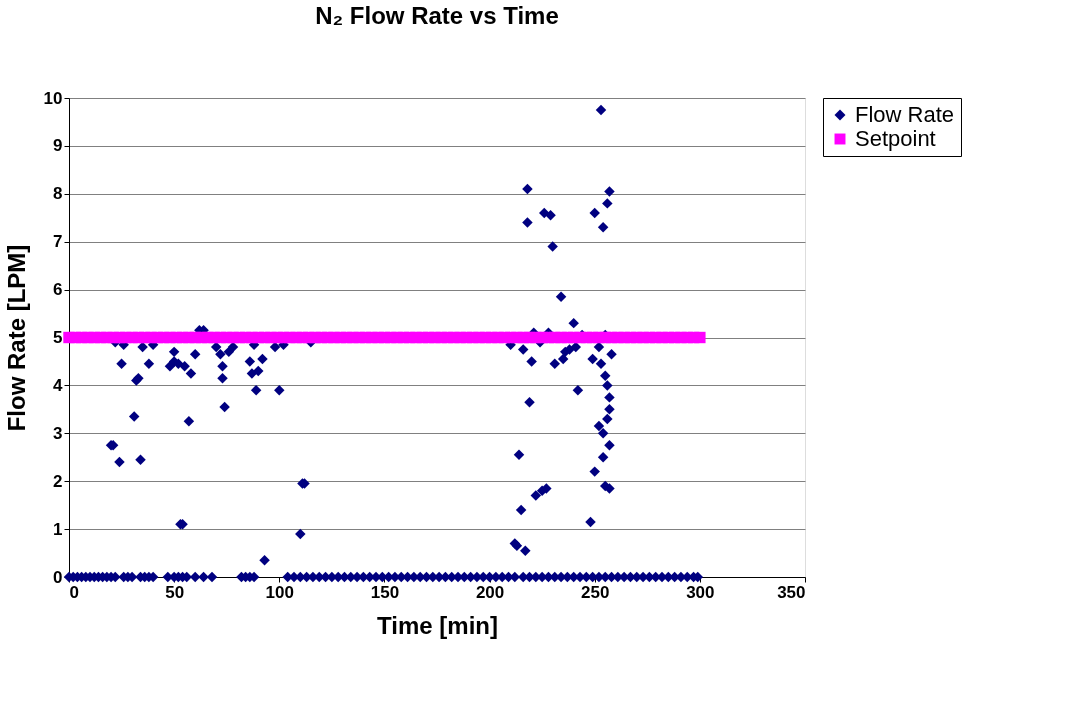  Describe the element at coordinates (58, 290) in the screenshot. I see `y-tick-label: 6` at that location.